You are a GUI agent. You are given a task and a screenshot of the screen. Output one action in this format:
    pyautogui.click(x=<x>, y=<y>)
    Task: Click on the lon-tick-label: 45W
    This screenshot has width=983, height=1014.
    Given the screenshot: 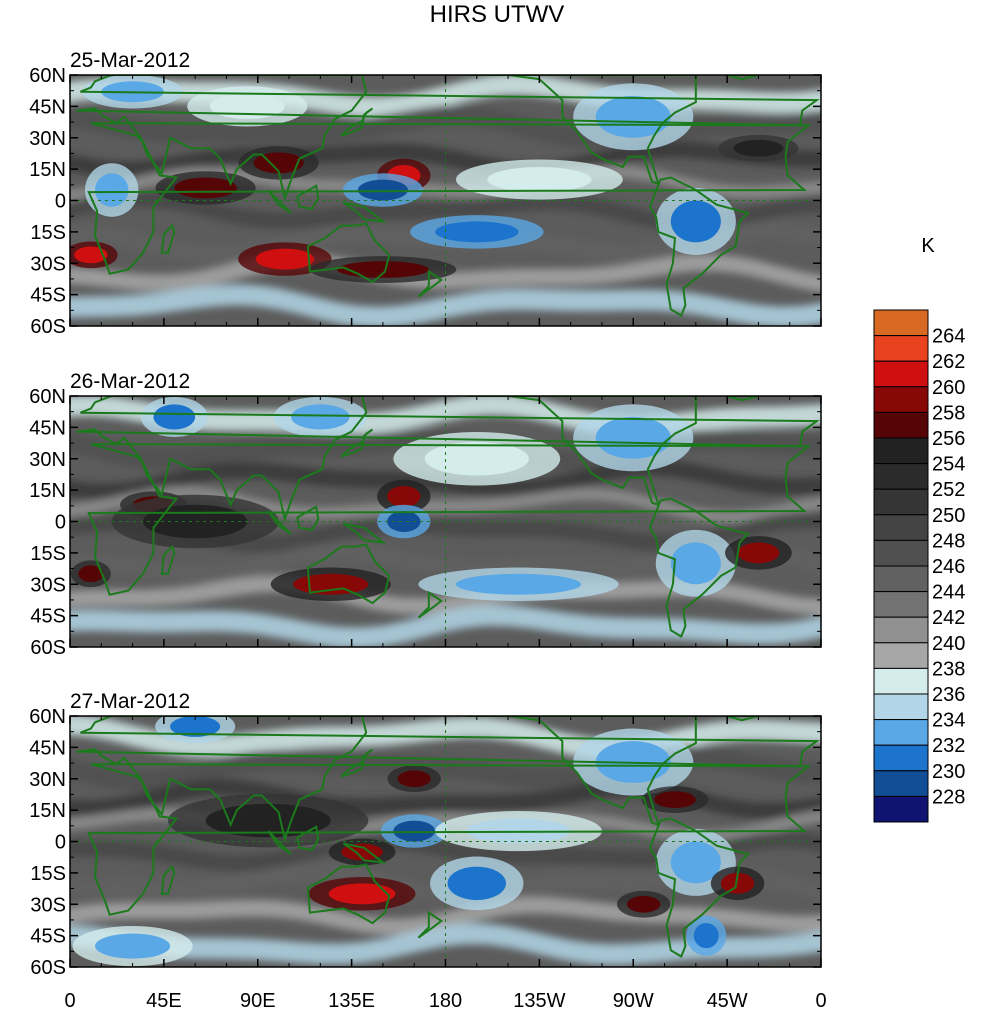 What is the action you would take?
    pyautogui.click(x=727, y=1001)
    